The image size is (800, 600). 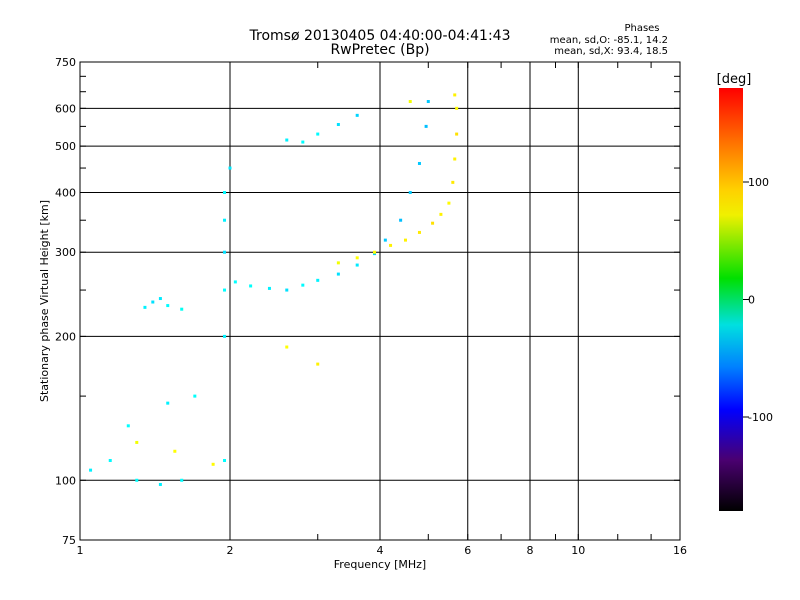 What do you see at coordinates (69, 540) in the screenshot?
I see `y-tick-label: 75` at bounding box center [69, 540].